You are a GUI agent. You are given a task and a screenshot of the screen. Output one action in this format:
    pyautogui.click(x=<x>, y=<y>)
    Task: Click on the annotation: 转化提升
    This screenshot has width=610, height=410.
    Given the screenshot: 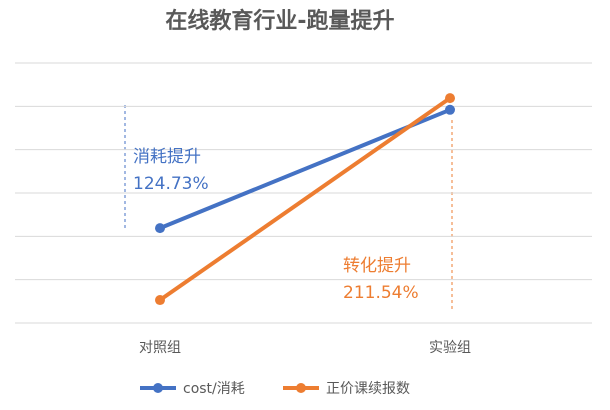 What is the action you would take?
    pyautogui.click(x=377, y=266)
    